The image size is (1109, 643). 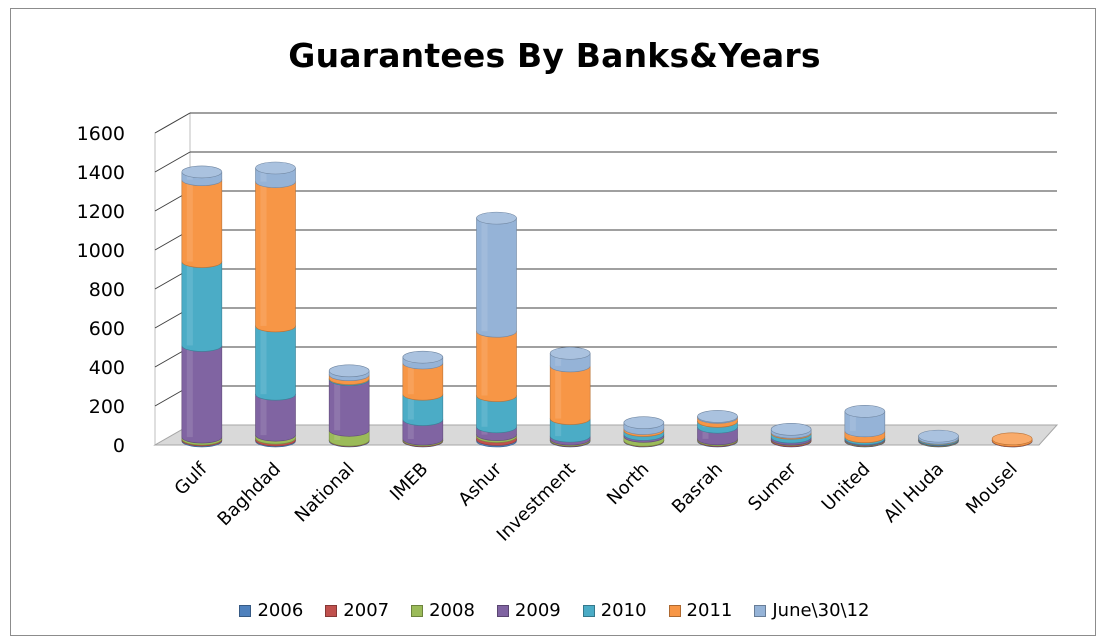 What do you see at coordinates (821, 610) in the screenshot?
I see `legend-label: June\30\12` at bounding box center [821, 610].